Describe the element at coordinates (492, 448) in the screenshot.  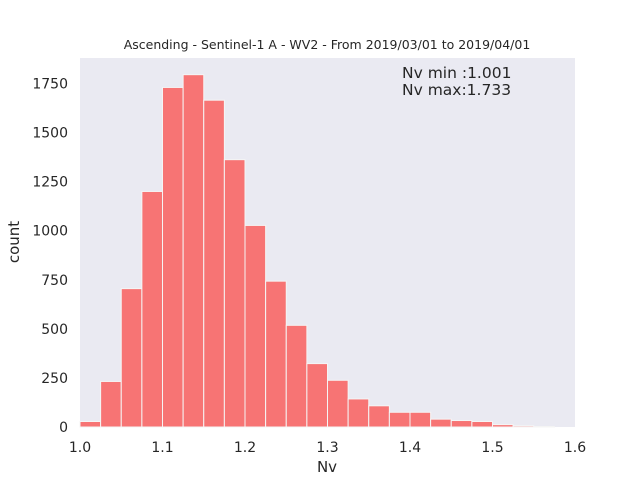
I see `x-tick-label: 1.5` at that location.